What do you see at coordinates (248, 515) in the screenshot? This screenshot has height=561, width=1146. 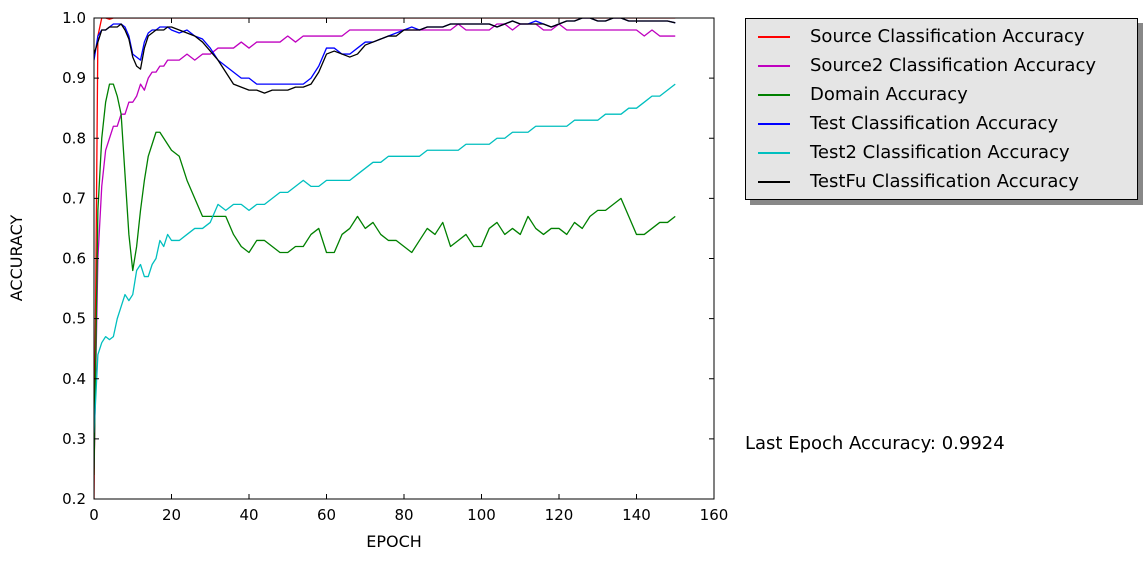 I see `x-tick-label: 40` at bounding box center [248, 515].